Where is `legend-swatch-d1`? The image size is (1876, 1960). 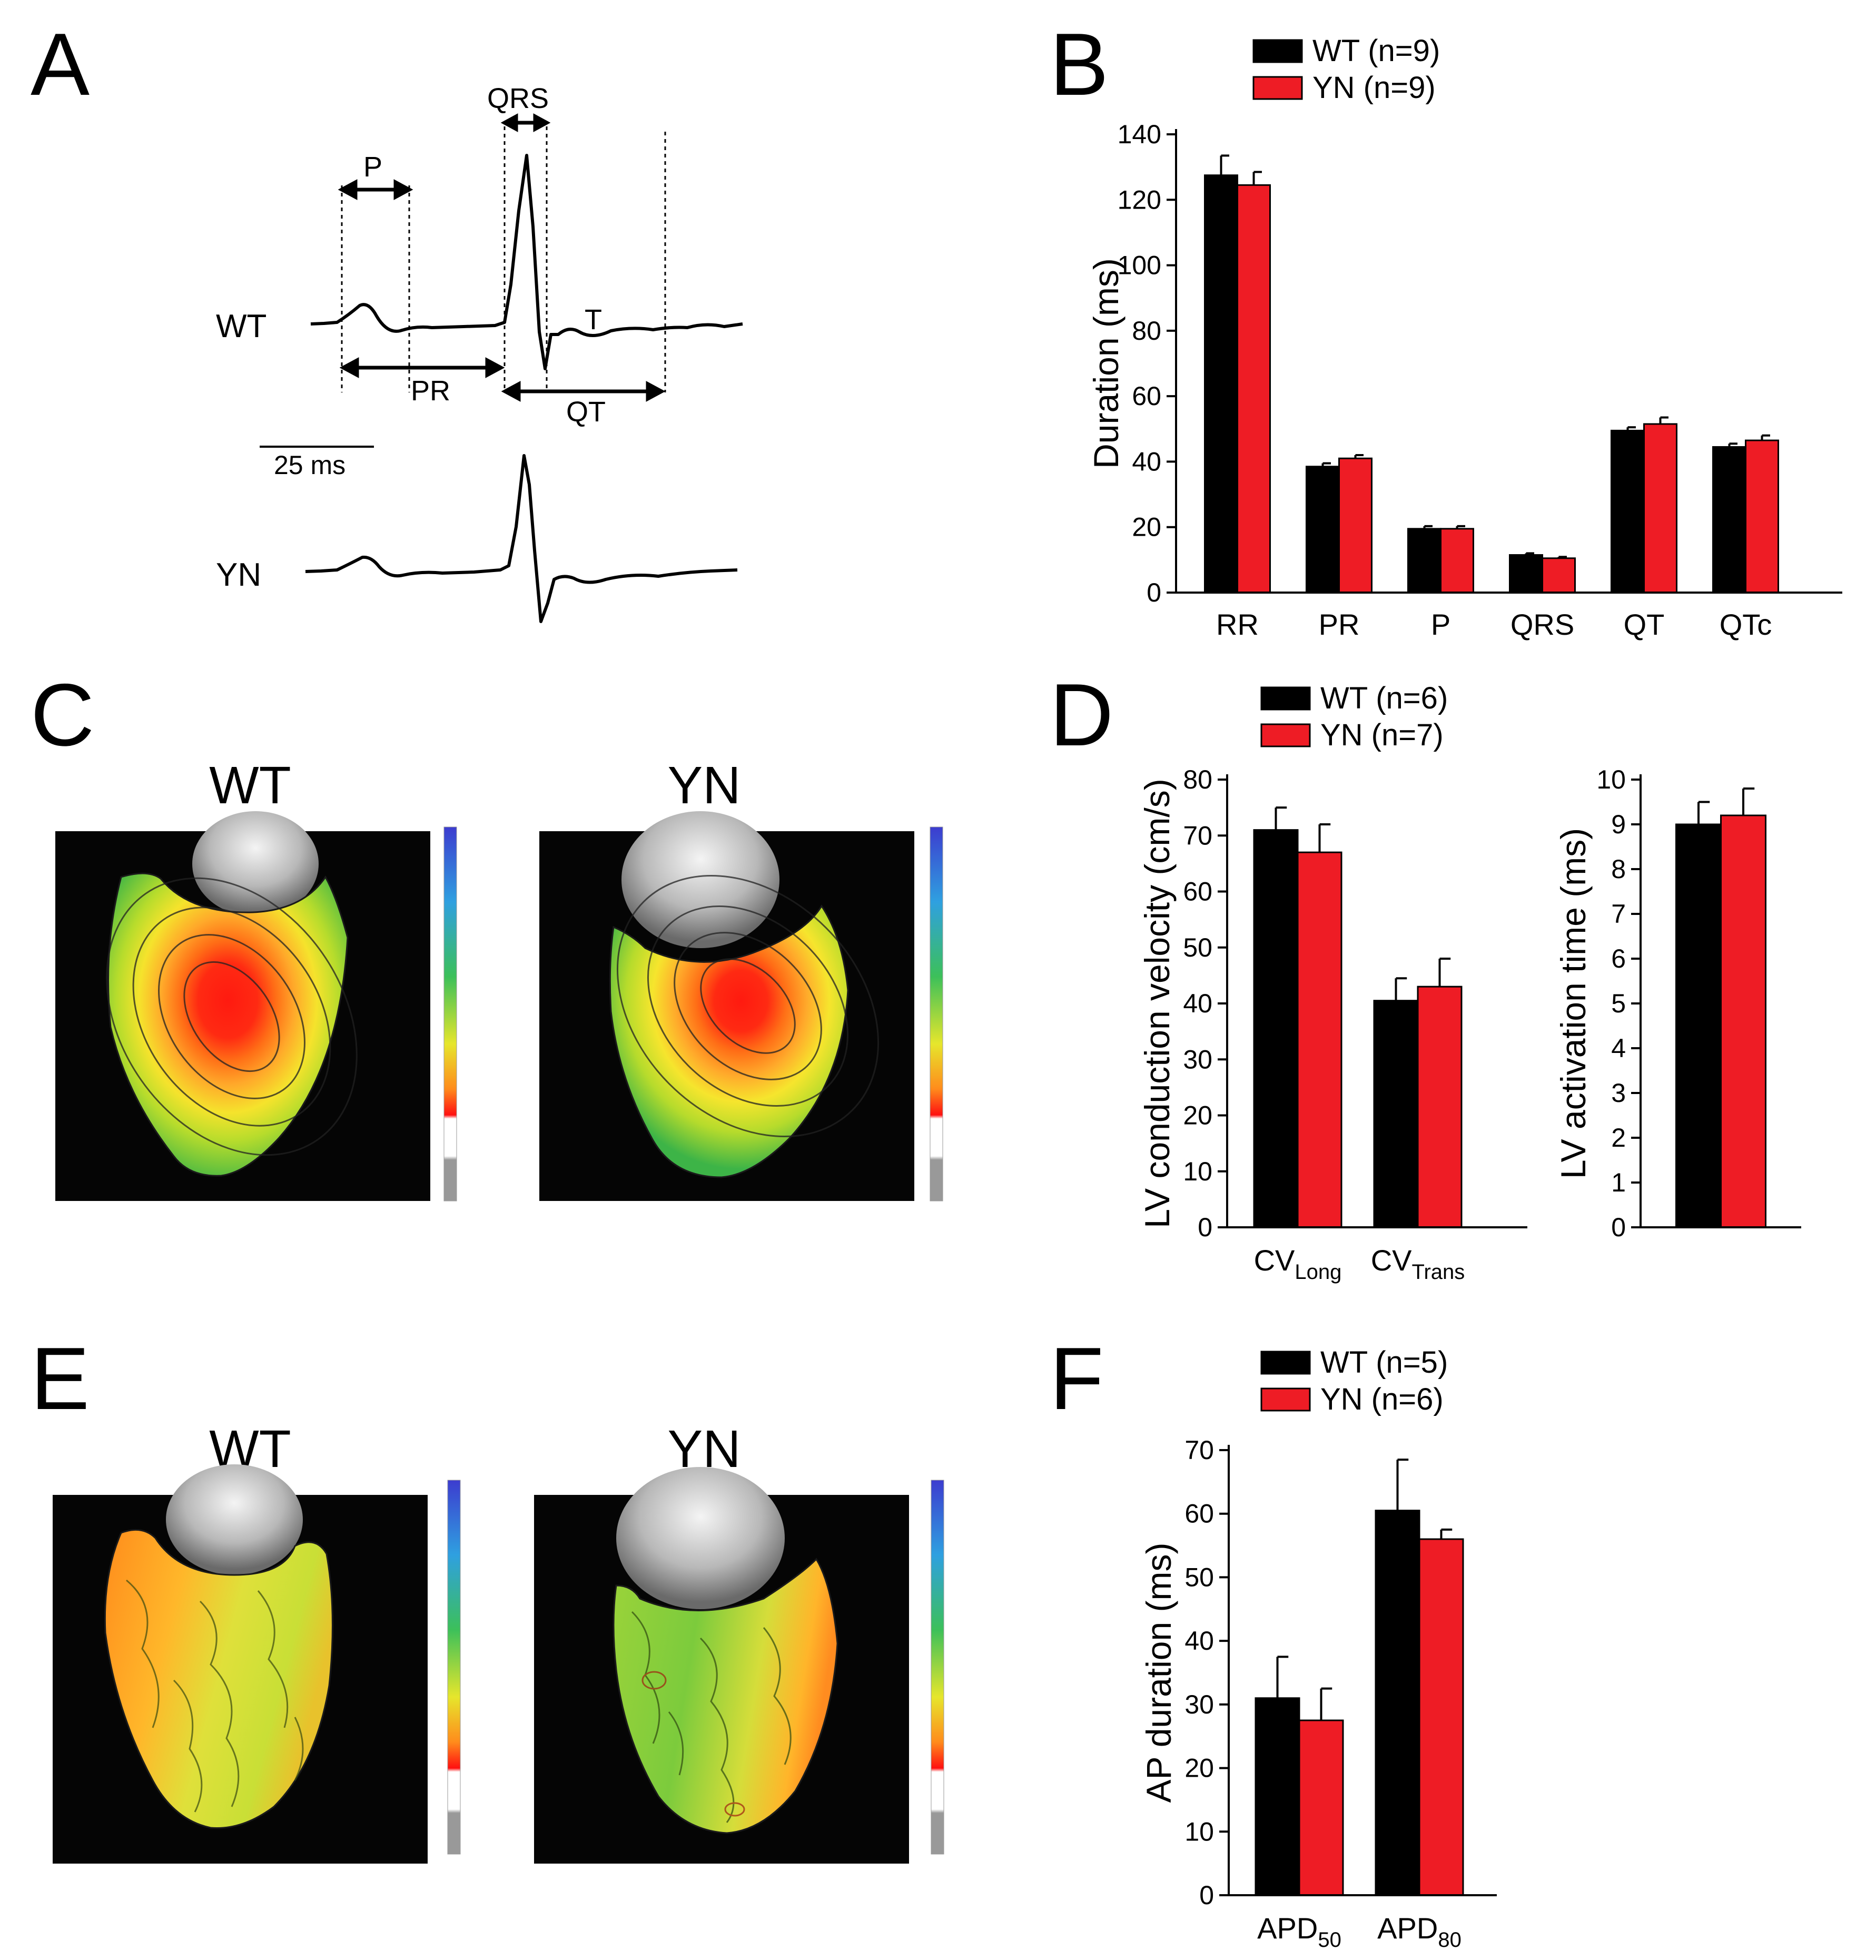
legend-swatch-d1 is located at coordinates (1285, 698).